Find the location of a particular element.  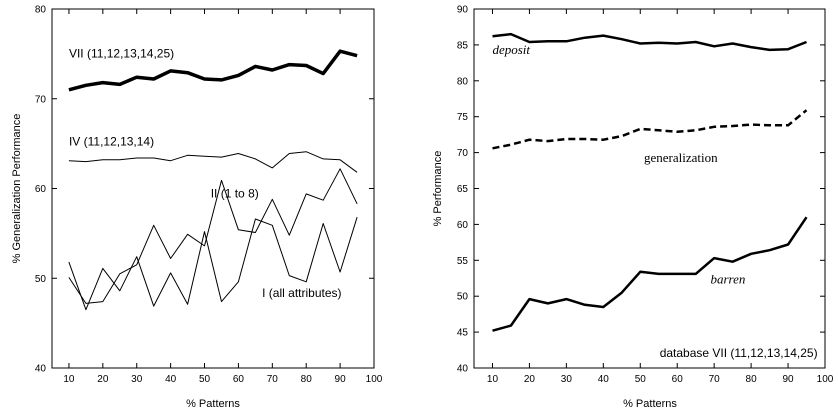

left-series-label-2: II (1 to 8) is located at coordinates (235, 193).